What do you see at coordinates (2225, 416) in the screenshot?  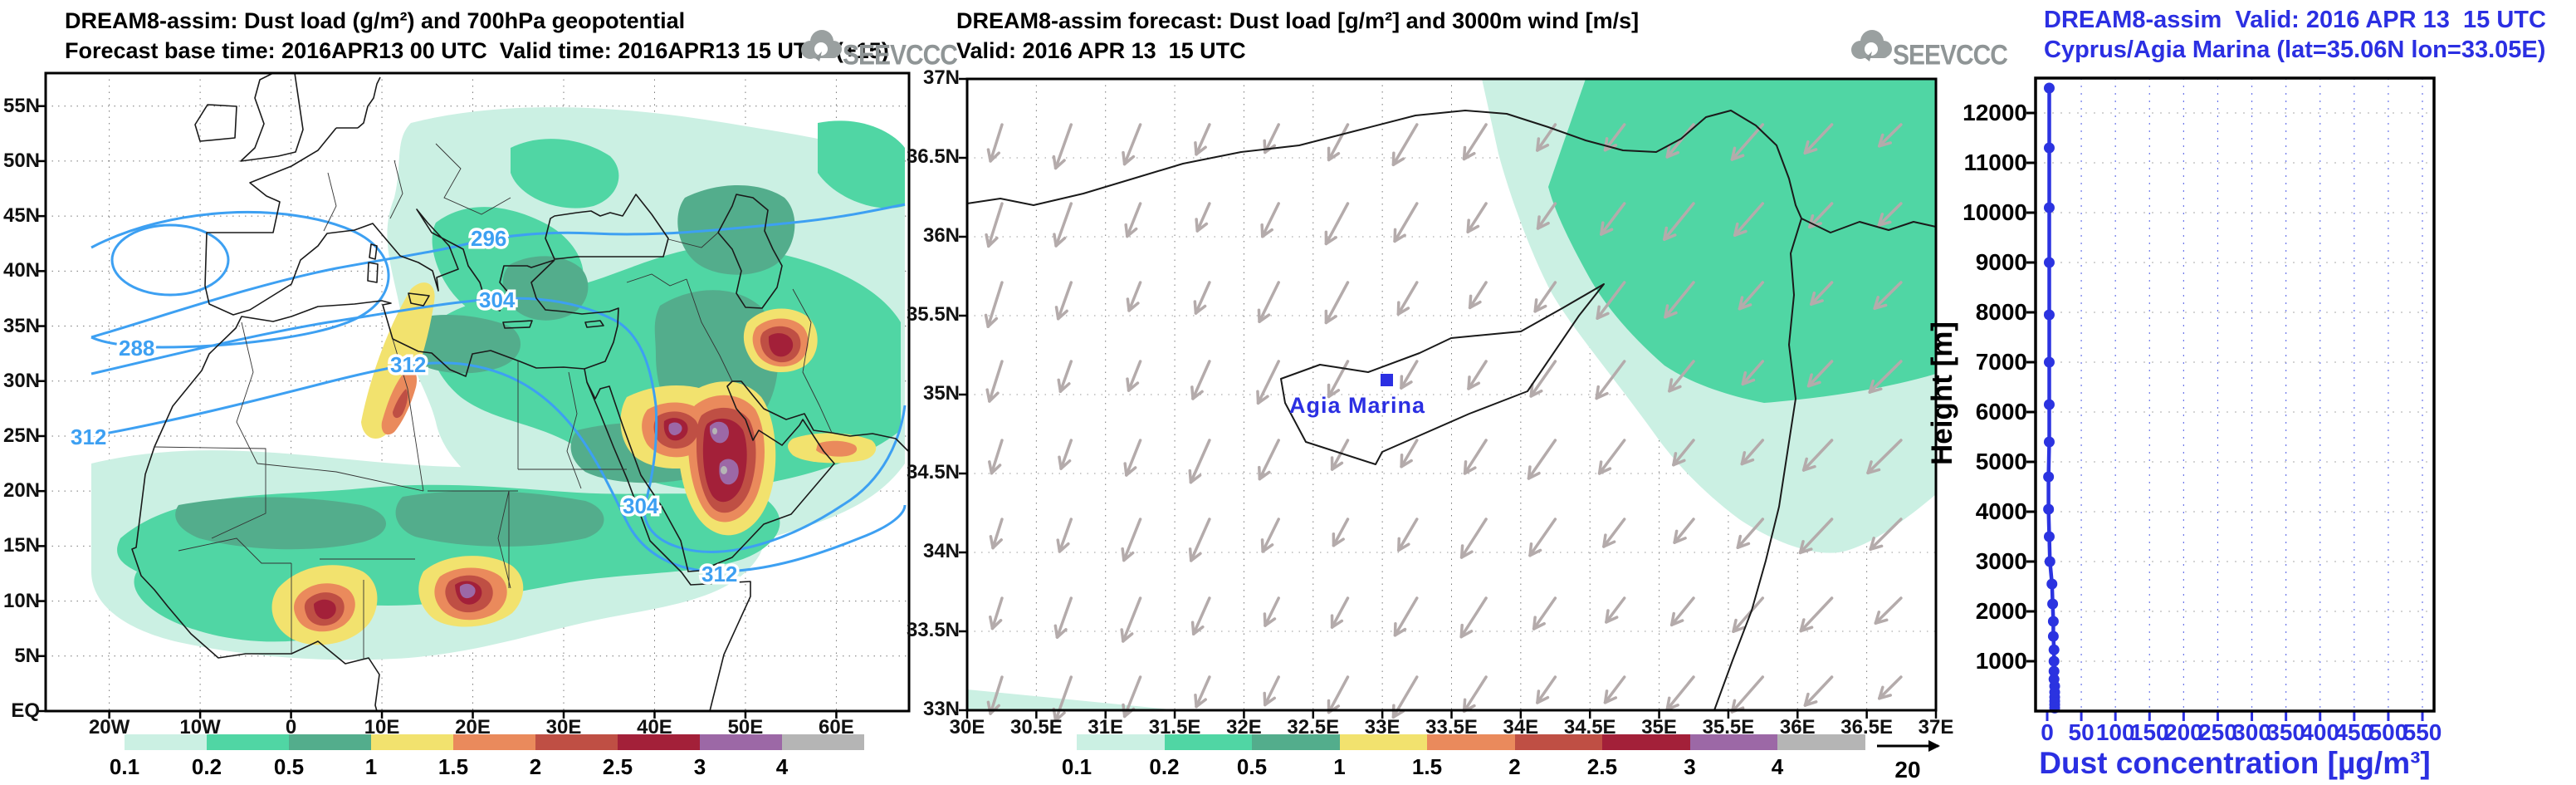 I see `profile-ticks` at bounding box center [2225, 416].